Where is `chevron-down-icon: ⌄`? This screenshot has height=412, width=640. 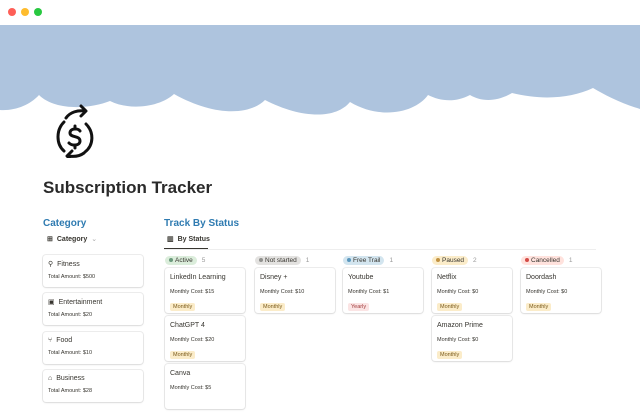 chevron-down-icon: ⌄ is located at coordinates (94, 239).